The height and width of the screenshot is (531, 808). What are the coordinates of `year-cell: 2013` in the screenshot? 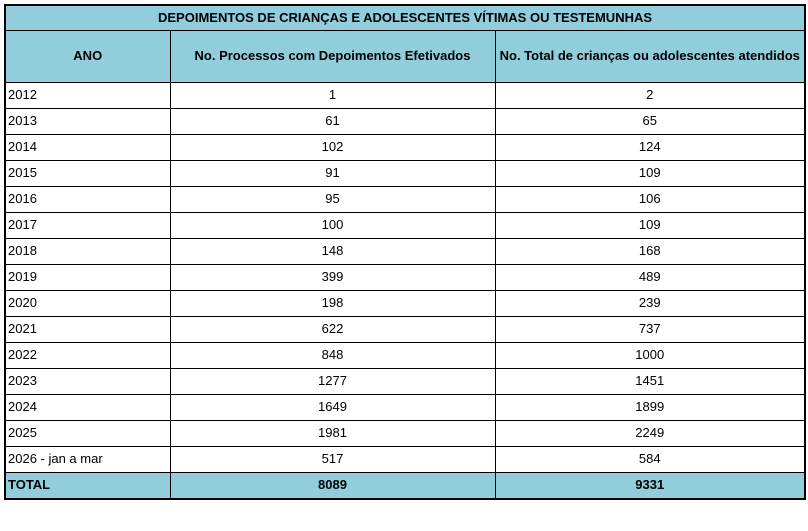 It's located at (87, 121).